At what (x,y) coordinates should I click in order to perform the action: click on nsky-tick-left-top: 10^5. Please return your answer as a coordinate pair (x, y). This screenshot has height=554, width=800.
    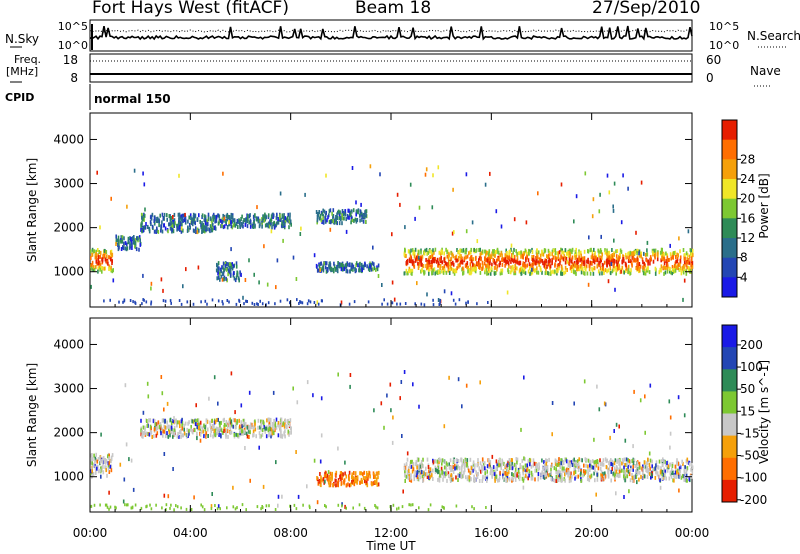
    Looking at the image, I should click on (73, 26).